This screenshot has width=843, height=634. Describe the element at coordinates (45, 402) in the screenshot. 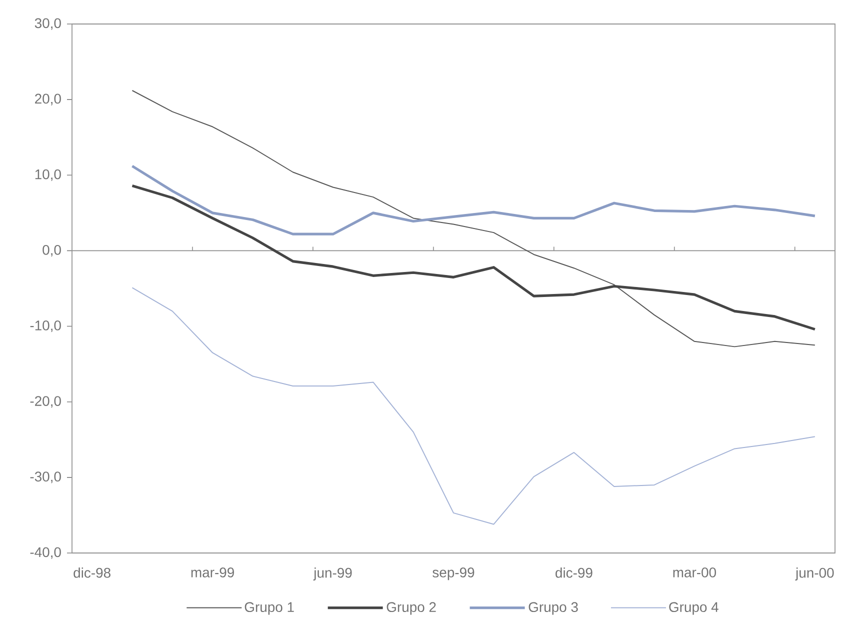

I see `y-tick-label: -20,0` at that location.